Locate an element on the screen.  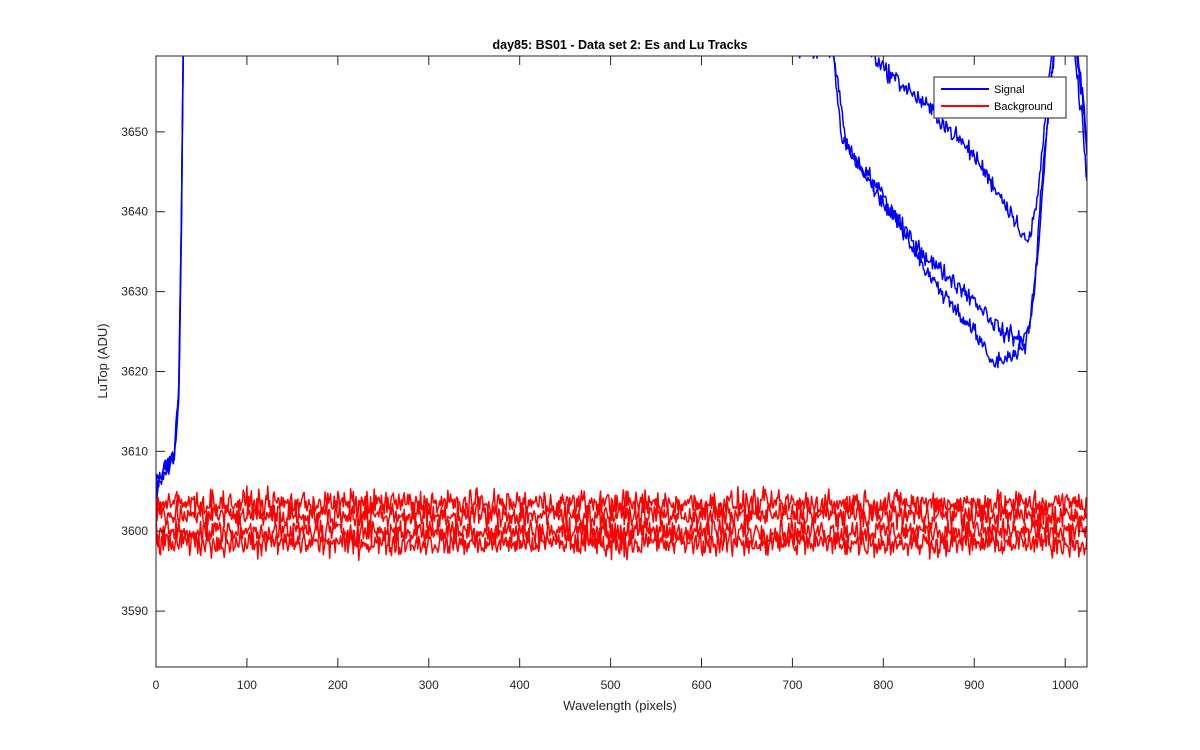
y-tick-label: 3640 is located at coordinates (134, 212).